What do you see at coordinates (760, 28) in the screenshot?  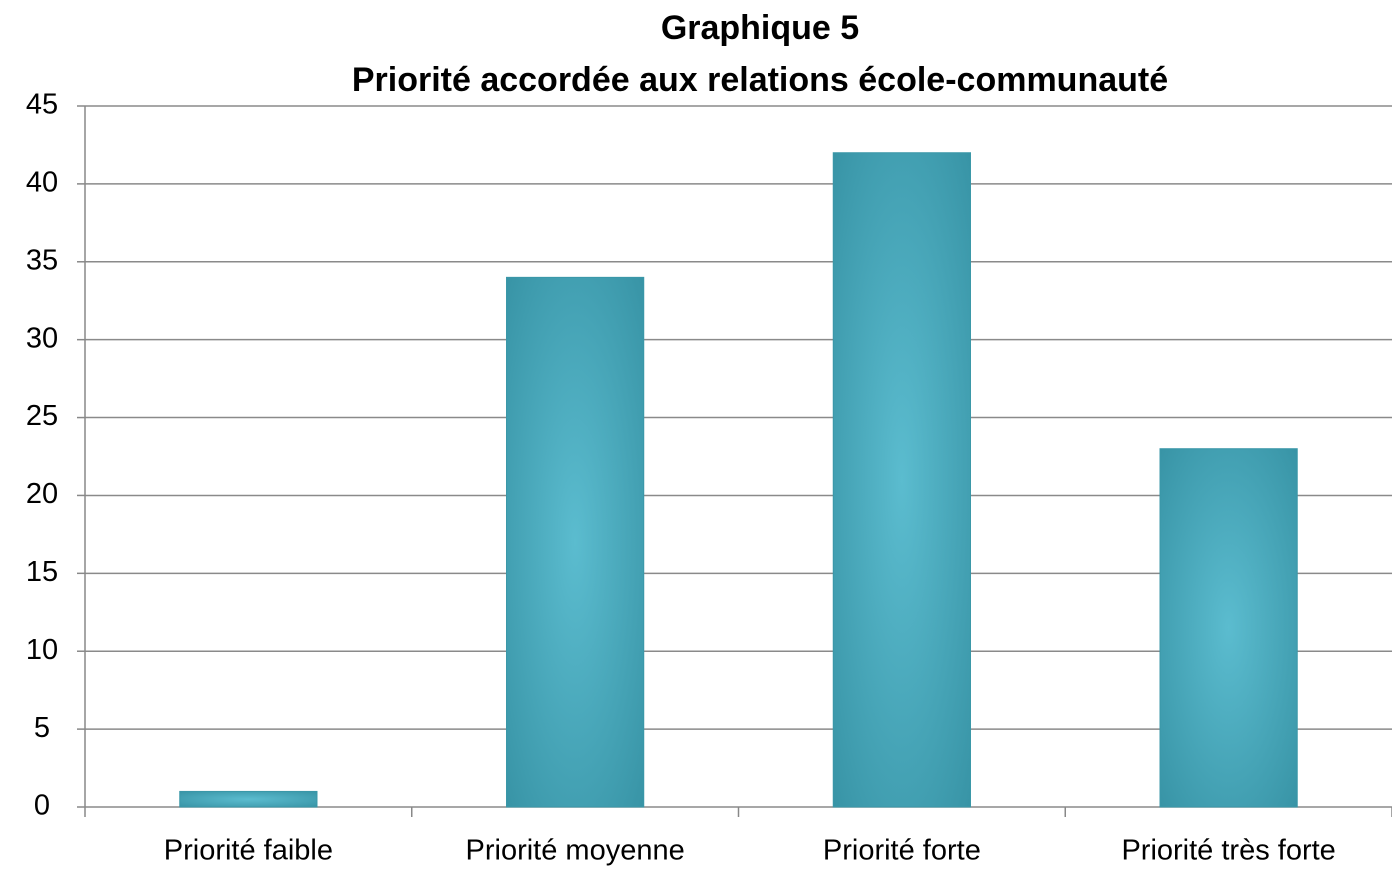 I see `chart-title: Graphique 5` at bounding box center [760, 28].